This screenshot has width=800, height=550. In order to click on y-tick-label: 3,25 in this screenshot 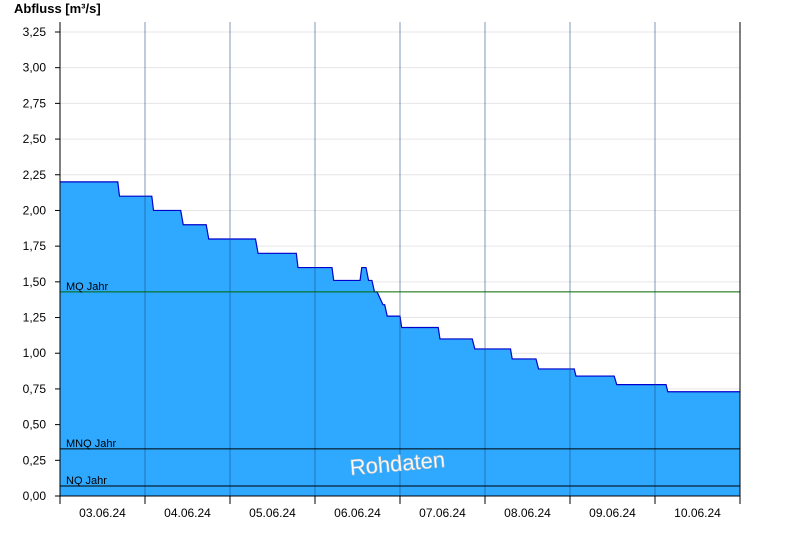, I will do `click(35, 32)`.